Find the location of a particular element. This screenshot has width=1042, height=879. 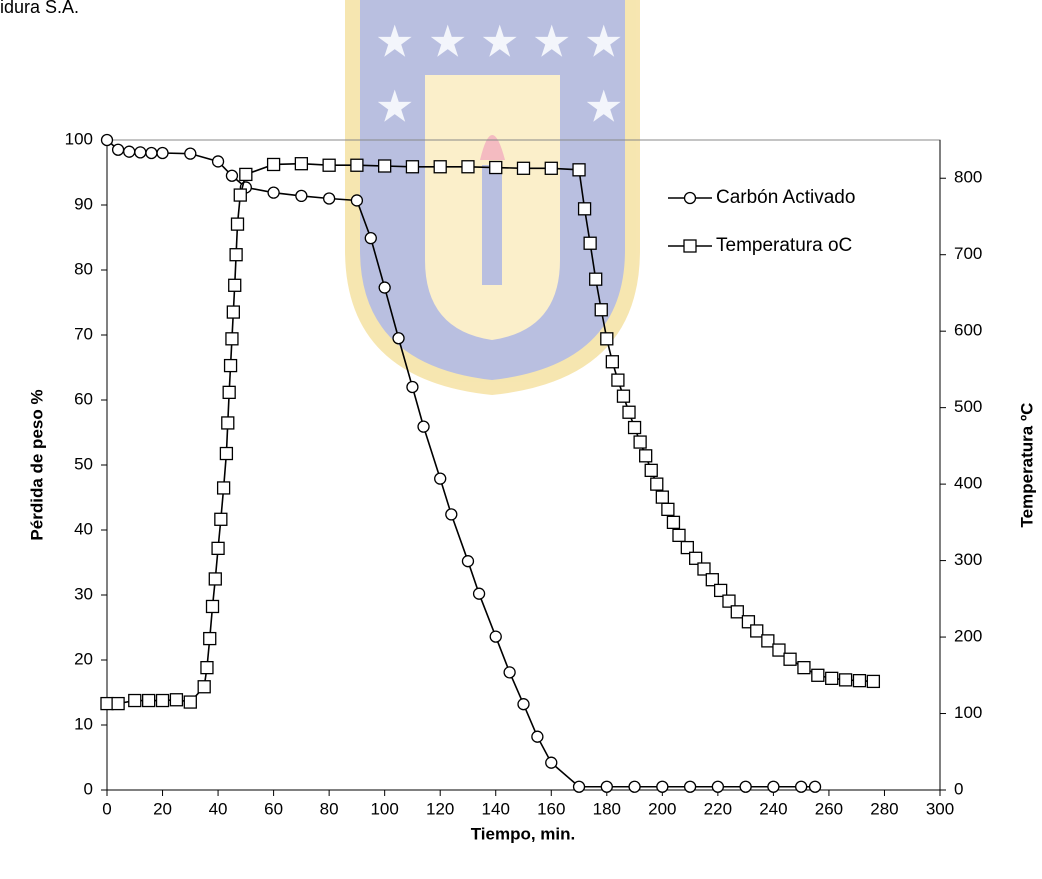

watermark-logo: ★ ★ ★ ★ ★ ★ ★ is located at coordinates (492, 197).